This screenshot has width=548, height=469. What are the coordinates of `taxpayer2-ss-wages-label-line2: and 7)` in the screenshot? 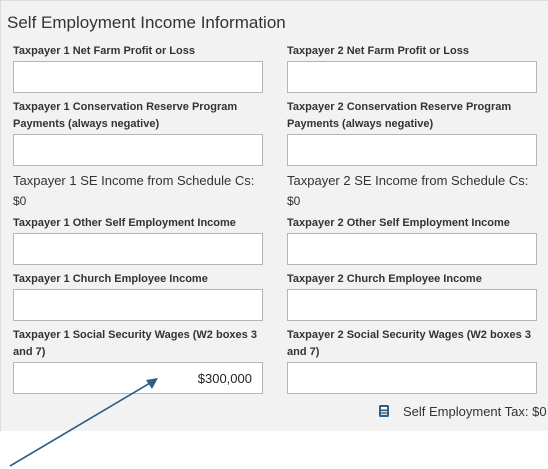 It's located at (303, 352).